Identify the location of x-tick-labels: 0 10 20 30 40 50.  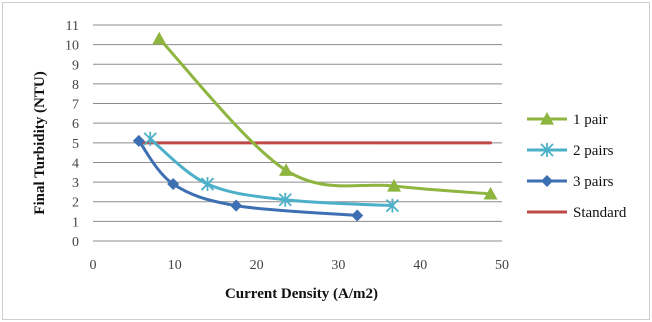
(300, 265).